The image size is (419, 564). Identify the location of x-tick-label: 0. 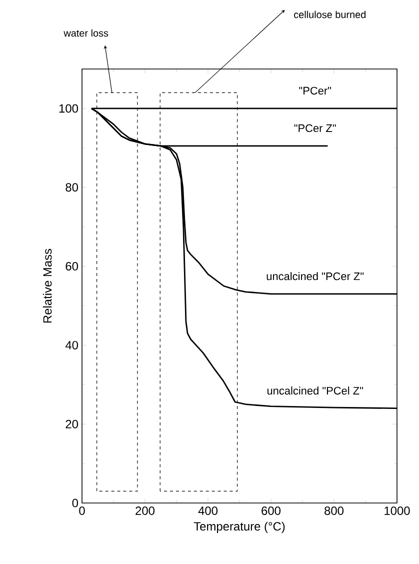
(82, 510).